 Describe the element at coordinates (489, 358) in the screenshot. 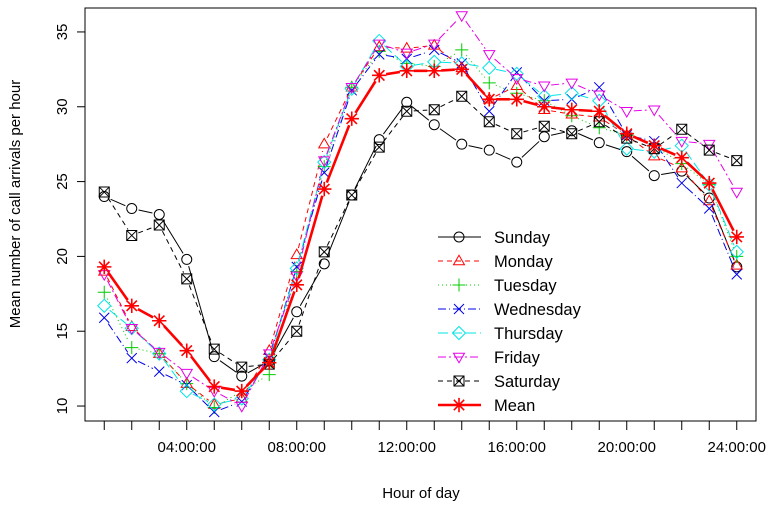

I see `legend-entry-friday: Friday` at that location.